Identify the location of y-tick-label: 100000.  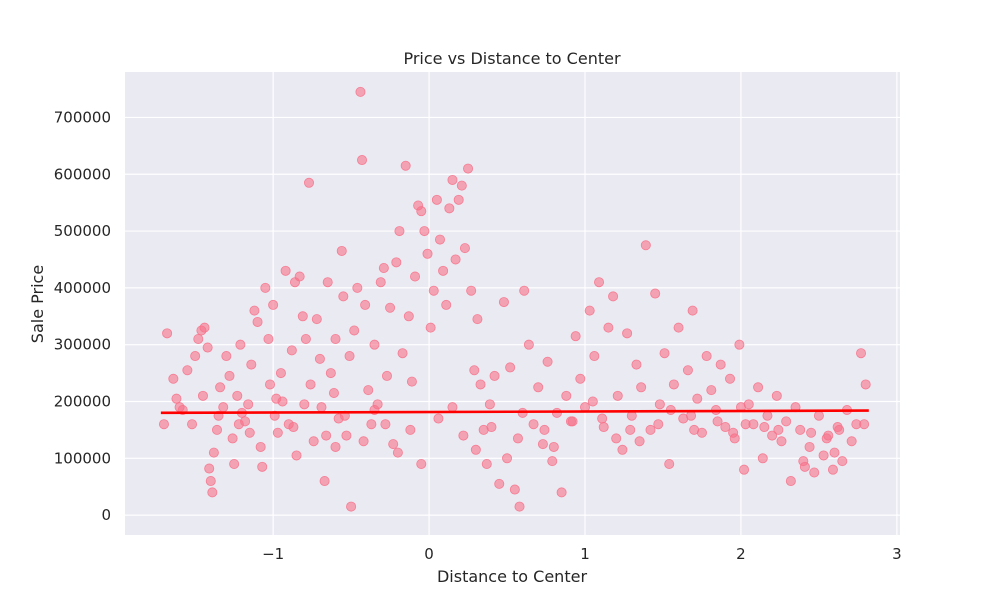
(82, 458).